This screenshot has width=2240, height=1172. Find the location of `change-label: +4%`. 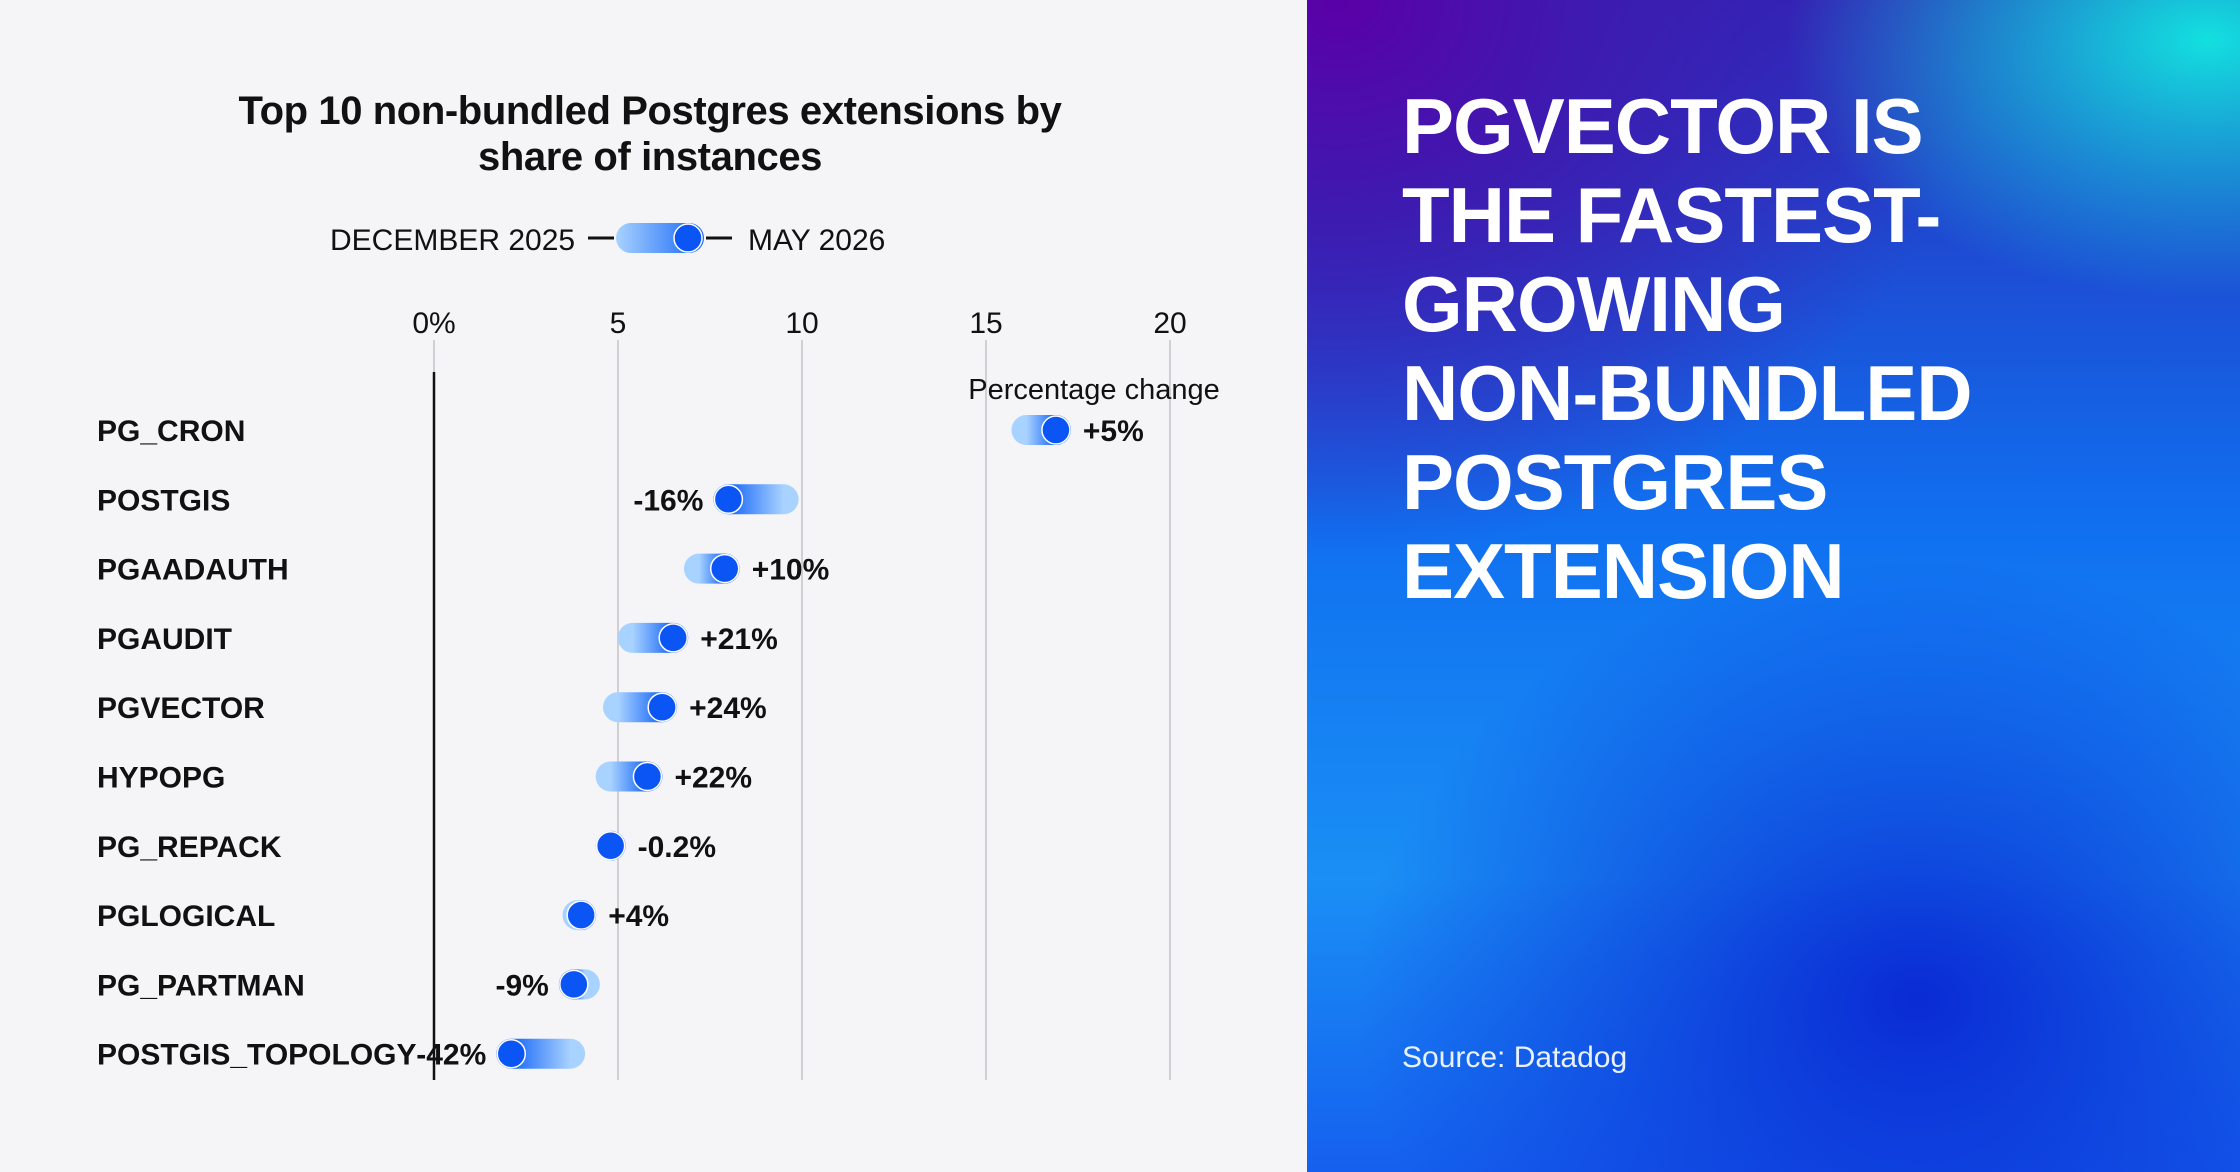

change-label: +4% is located at coordinates (638, 916).